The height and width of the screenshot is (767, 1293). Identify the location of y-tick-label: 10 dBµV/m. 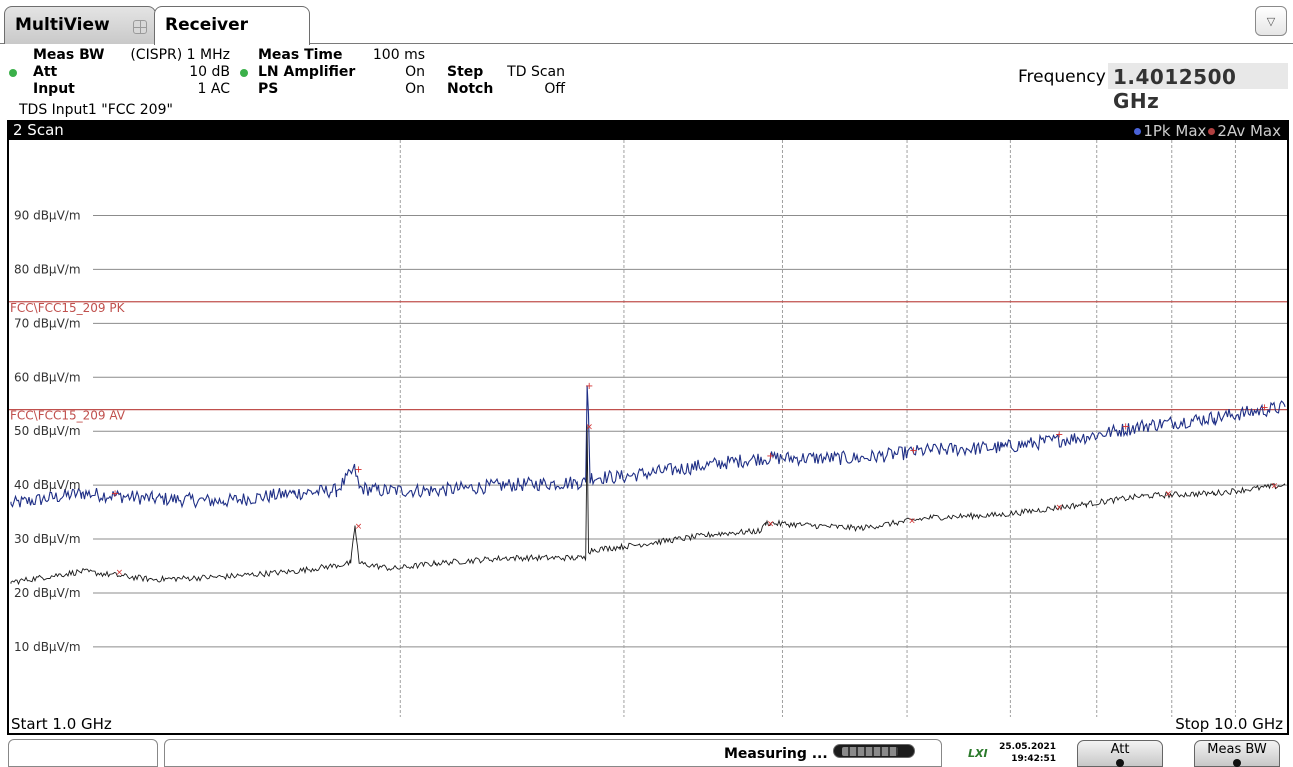
(47, 647).